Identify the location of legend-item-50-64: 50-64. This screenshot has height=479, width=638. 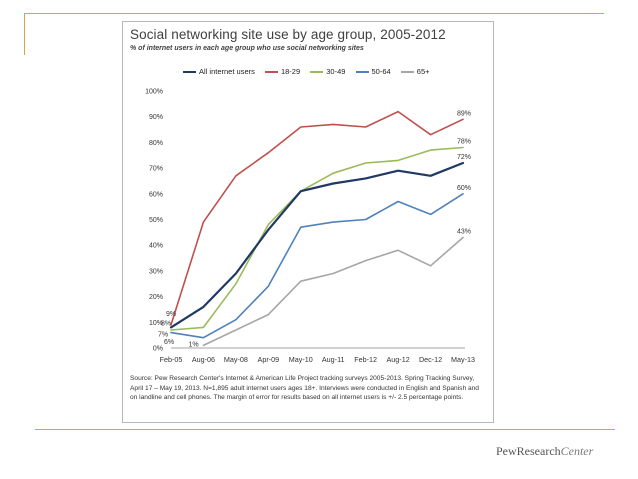
(373, 71).